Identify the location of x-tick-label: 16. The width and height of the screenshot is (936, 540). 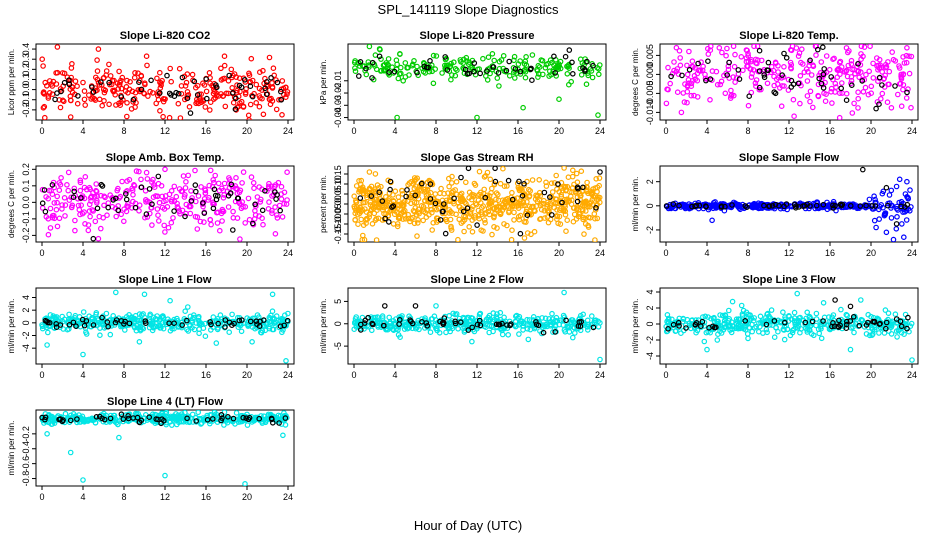
(206, 131).